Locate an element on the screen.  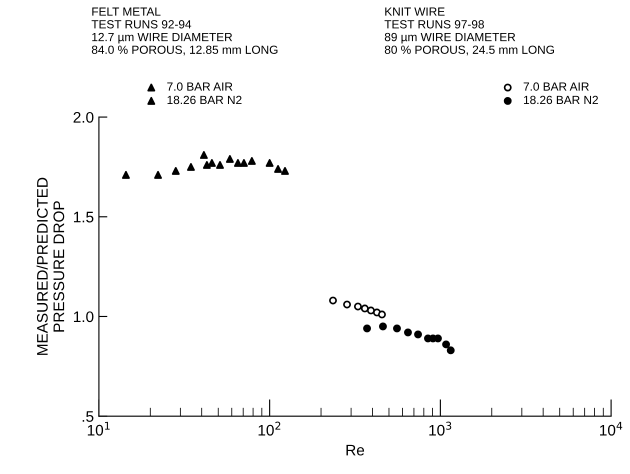
y-tick-label: .5 is located at coordinates (88, 416).